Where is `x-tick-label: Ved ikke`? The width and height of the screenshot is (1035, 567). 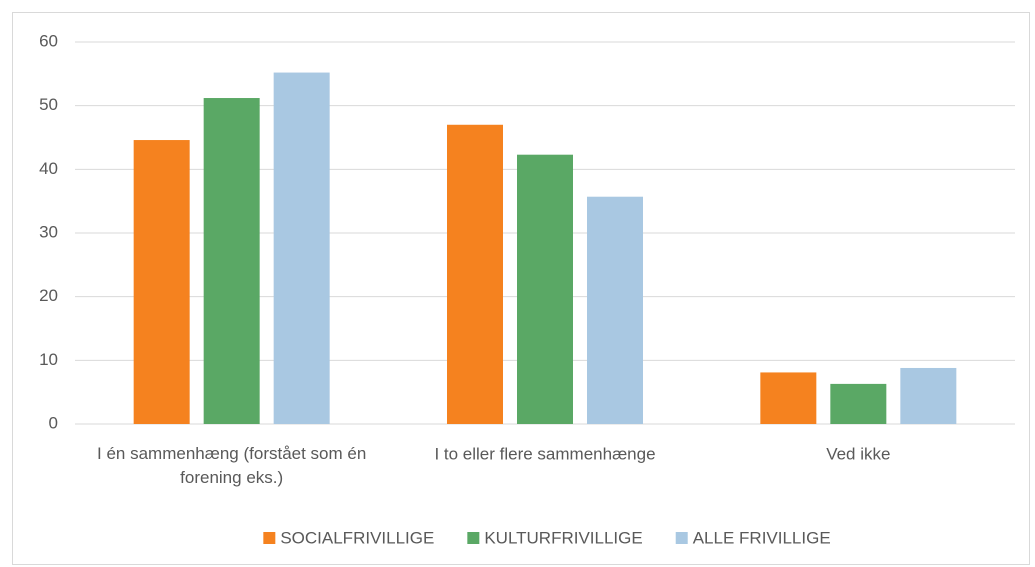 x-tick-label: Ved ikke is located at coordinates (858, 453).